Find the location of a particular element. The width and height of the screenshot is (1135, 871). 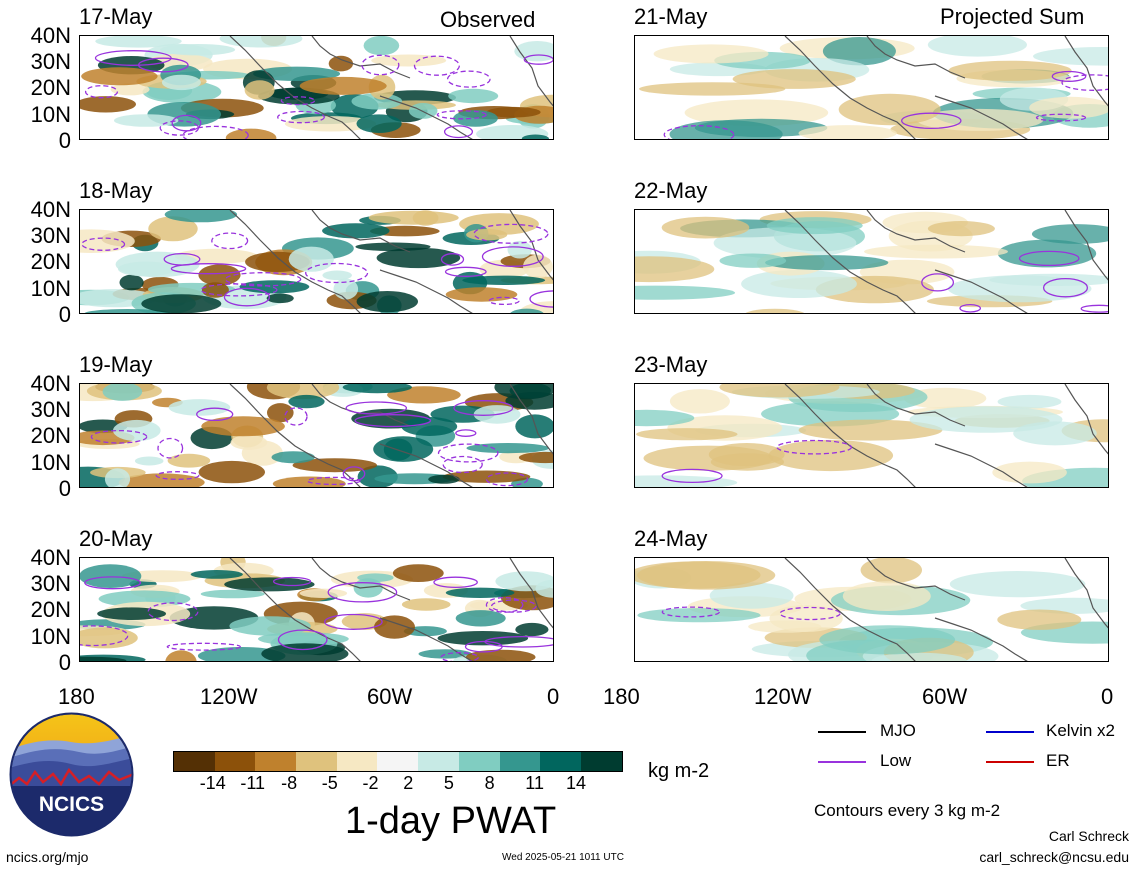

logo-text: NCICS is located at coordinates (71, 804).